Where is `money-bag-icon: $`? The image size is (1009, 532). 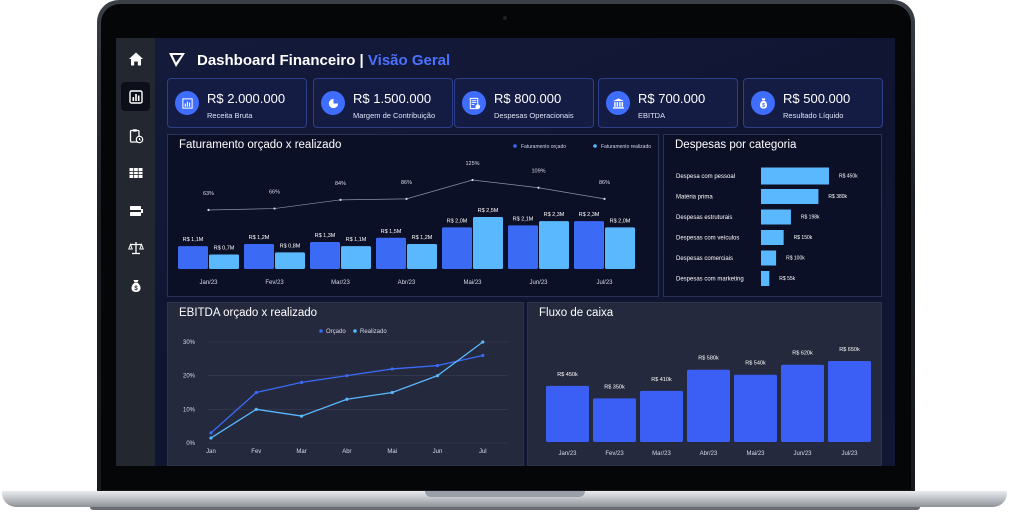 money-bag-icon: $ is located at coordinates (135, 285).